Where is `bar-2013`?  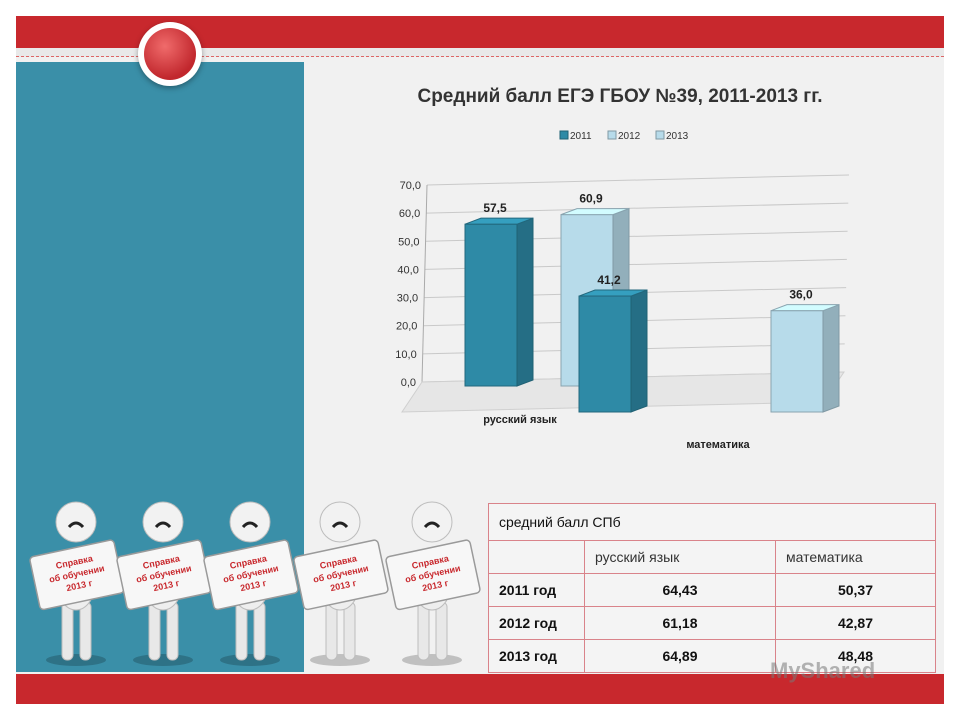
bar-2013 is located at coordinates (805, 358).